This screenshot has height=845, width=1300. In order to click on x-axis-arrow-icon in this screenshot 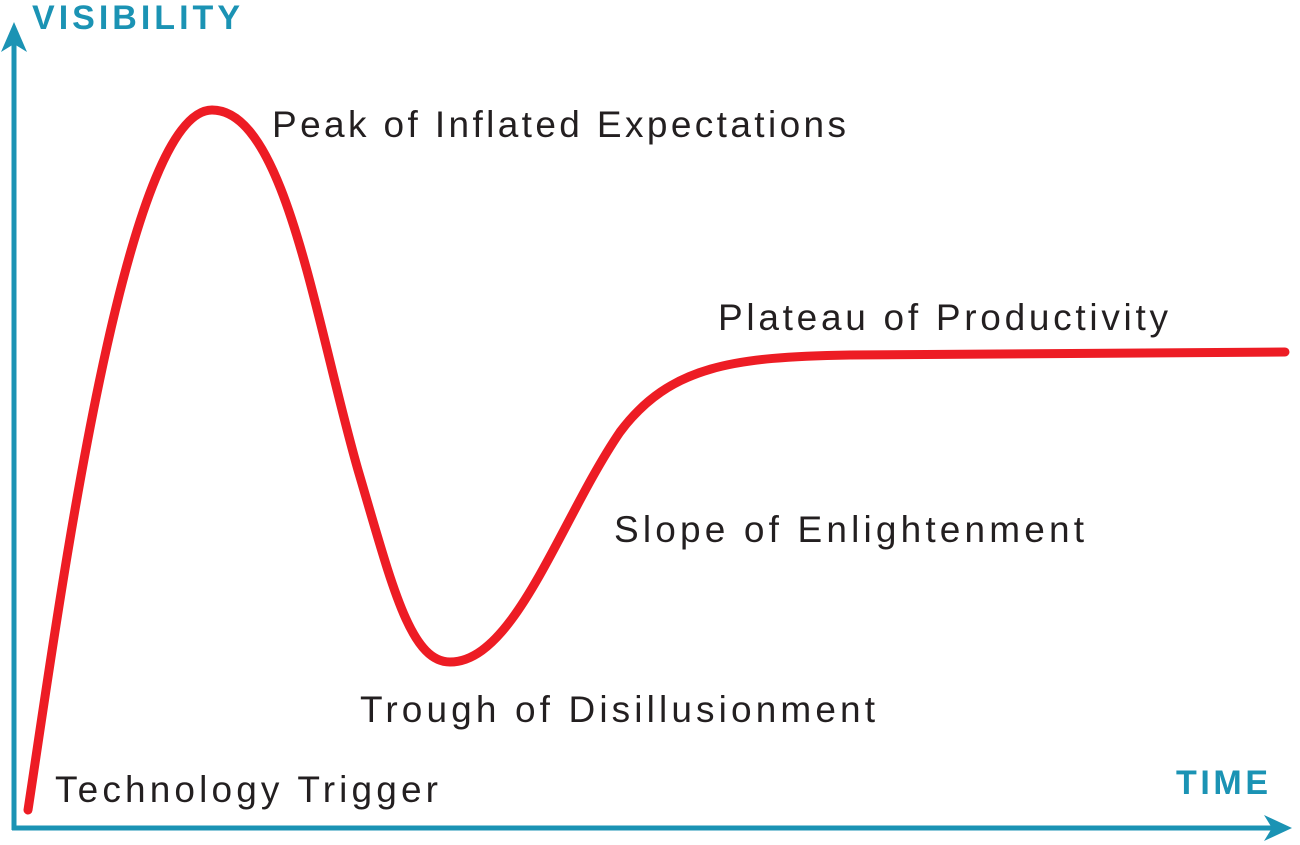, I will do `click(1278, 828)`.